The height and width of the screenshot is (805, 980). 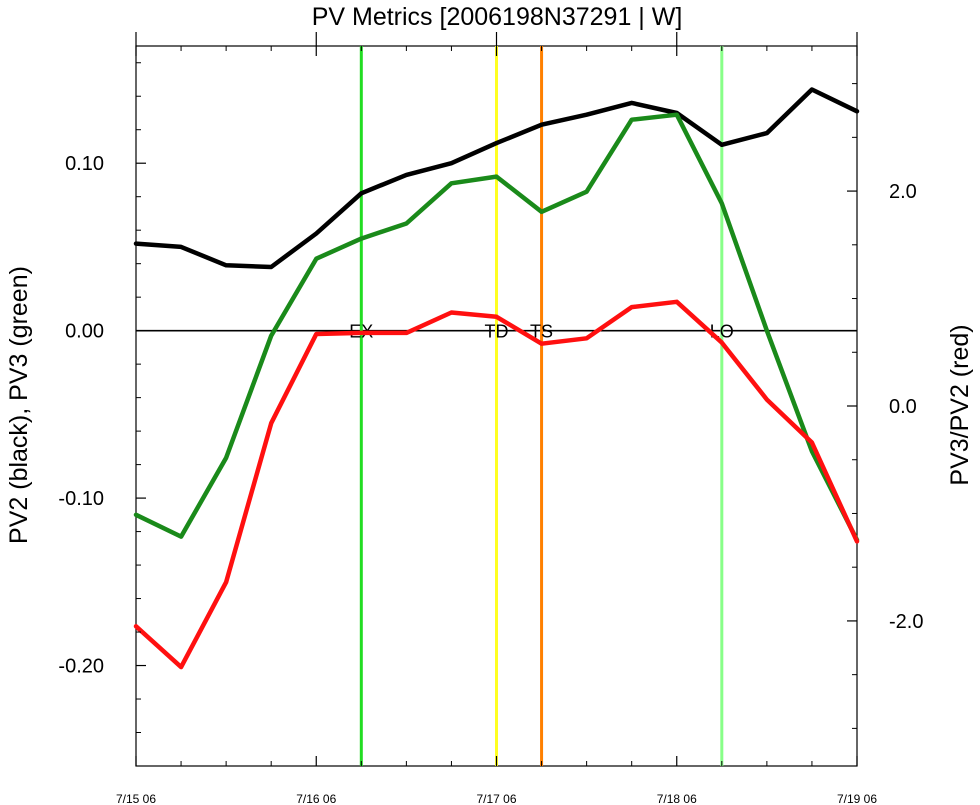 What do you see at coordinates (903, 407) in the screenshot?
I see `right-tick-label: 0.0` at bounding box center [903, 407].